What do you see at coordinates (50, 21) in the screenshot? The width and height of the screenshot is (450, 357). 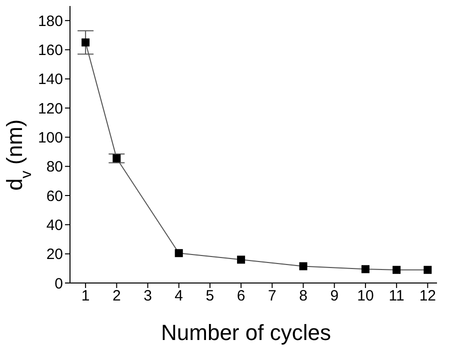 I see `y-tick-label: 180` at bounding box center [50, 21].